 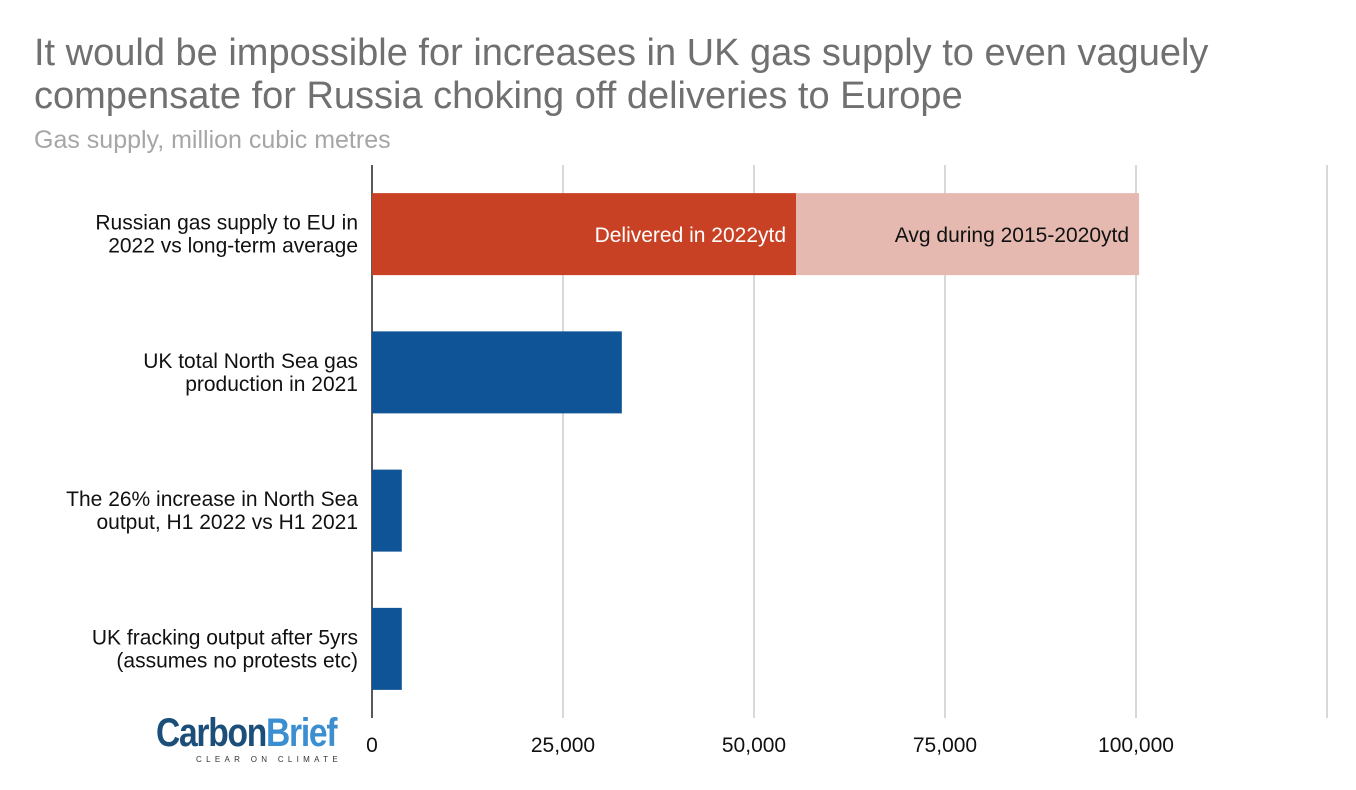 What do you see at coordinates (372, 745) in the screenshot?
I see `x-tick-label: 0` at bounding box center [372, 745].